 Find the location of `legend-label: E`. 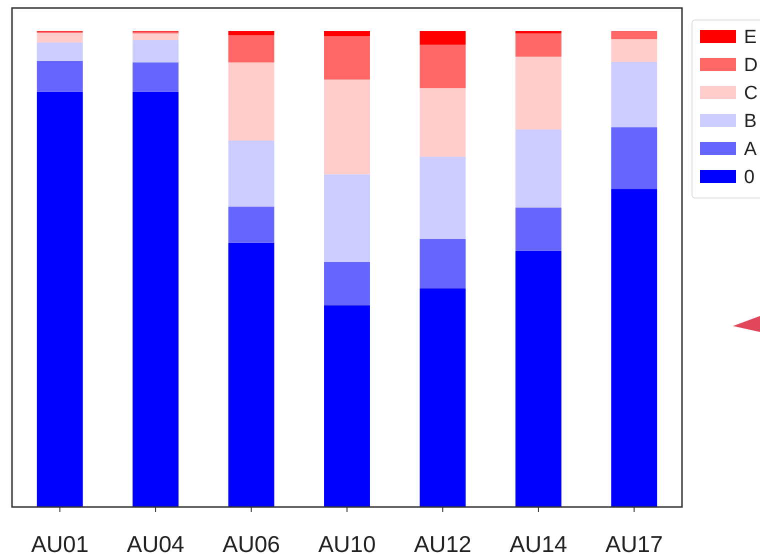

legend-label: E is located at coordinates (750, 37).